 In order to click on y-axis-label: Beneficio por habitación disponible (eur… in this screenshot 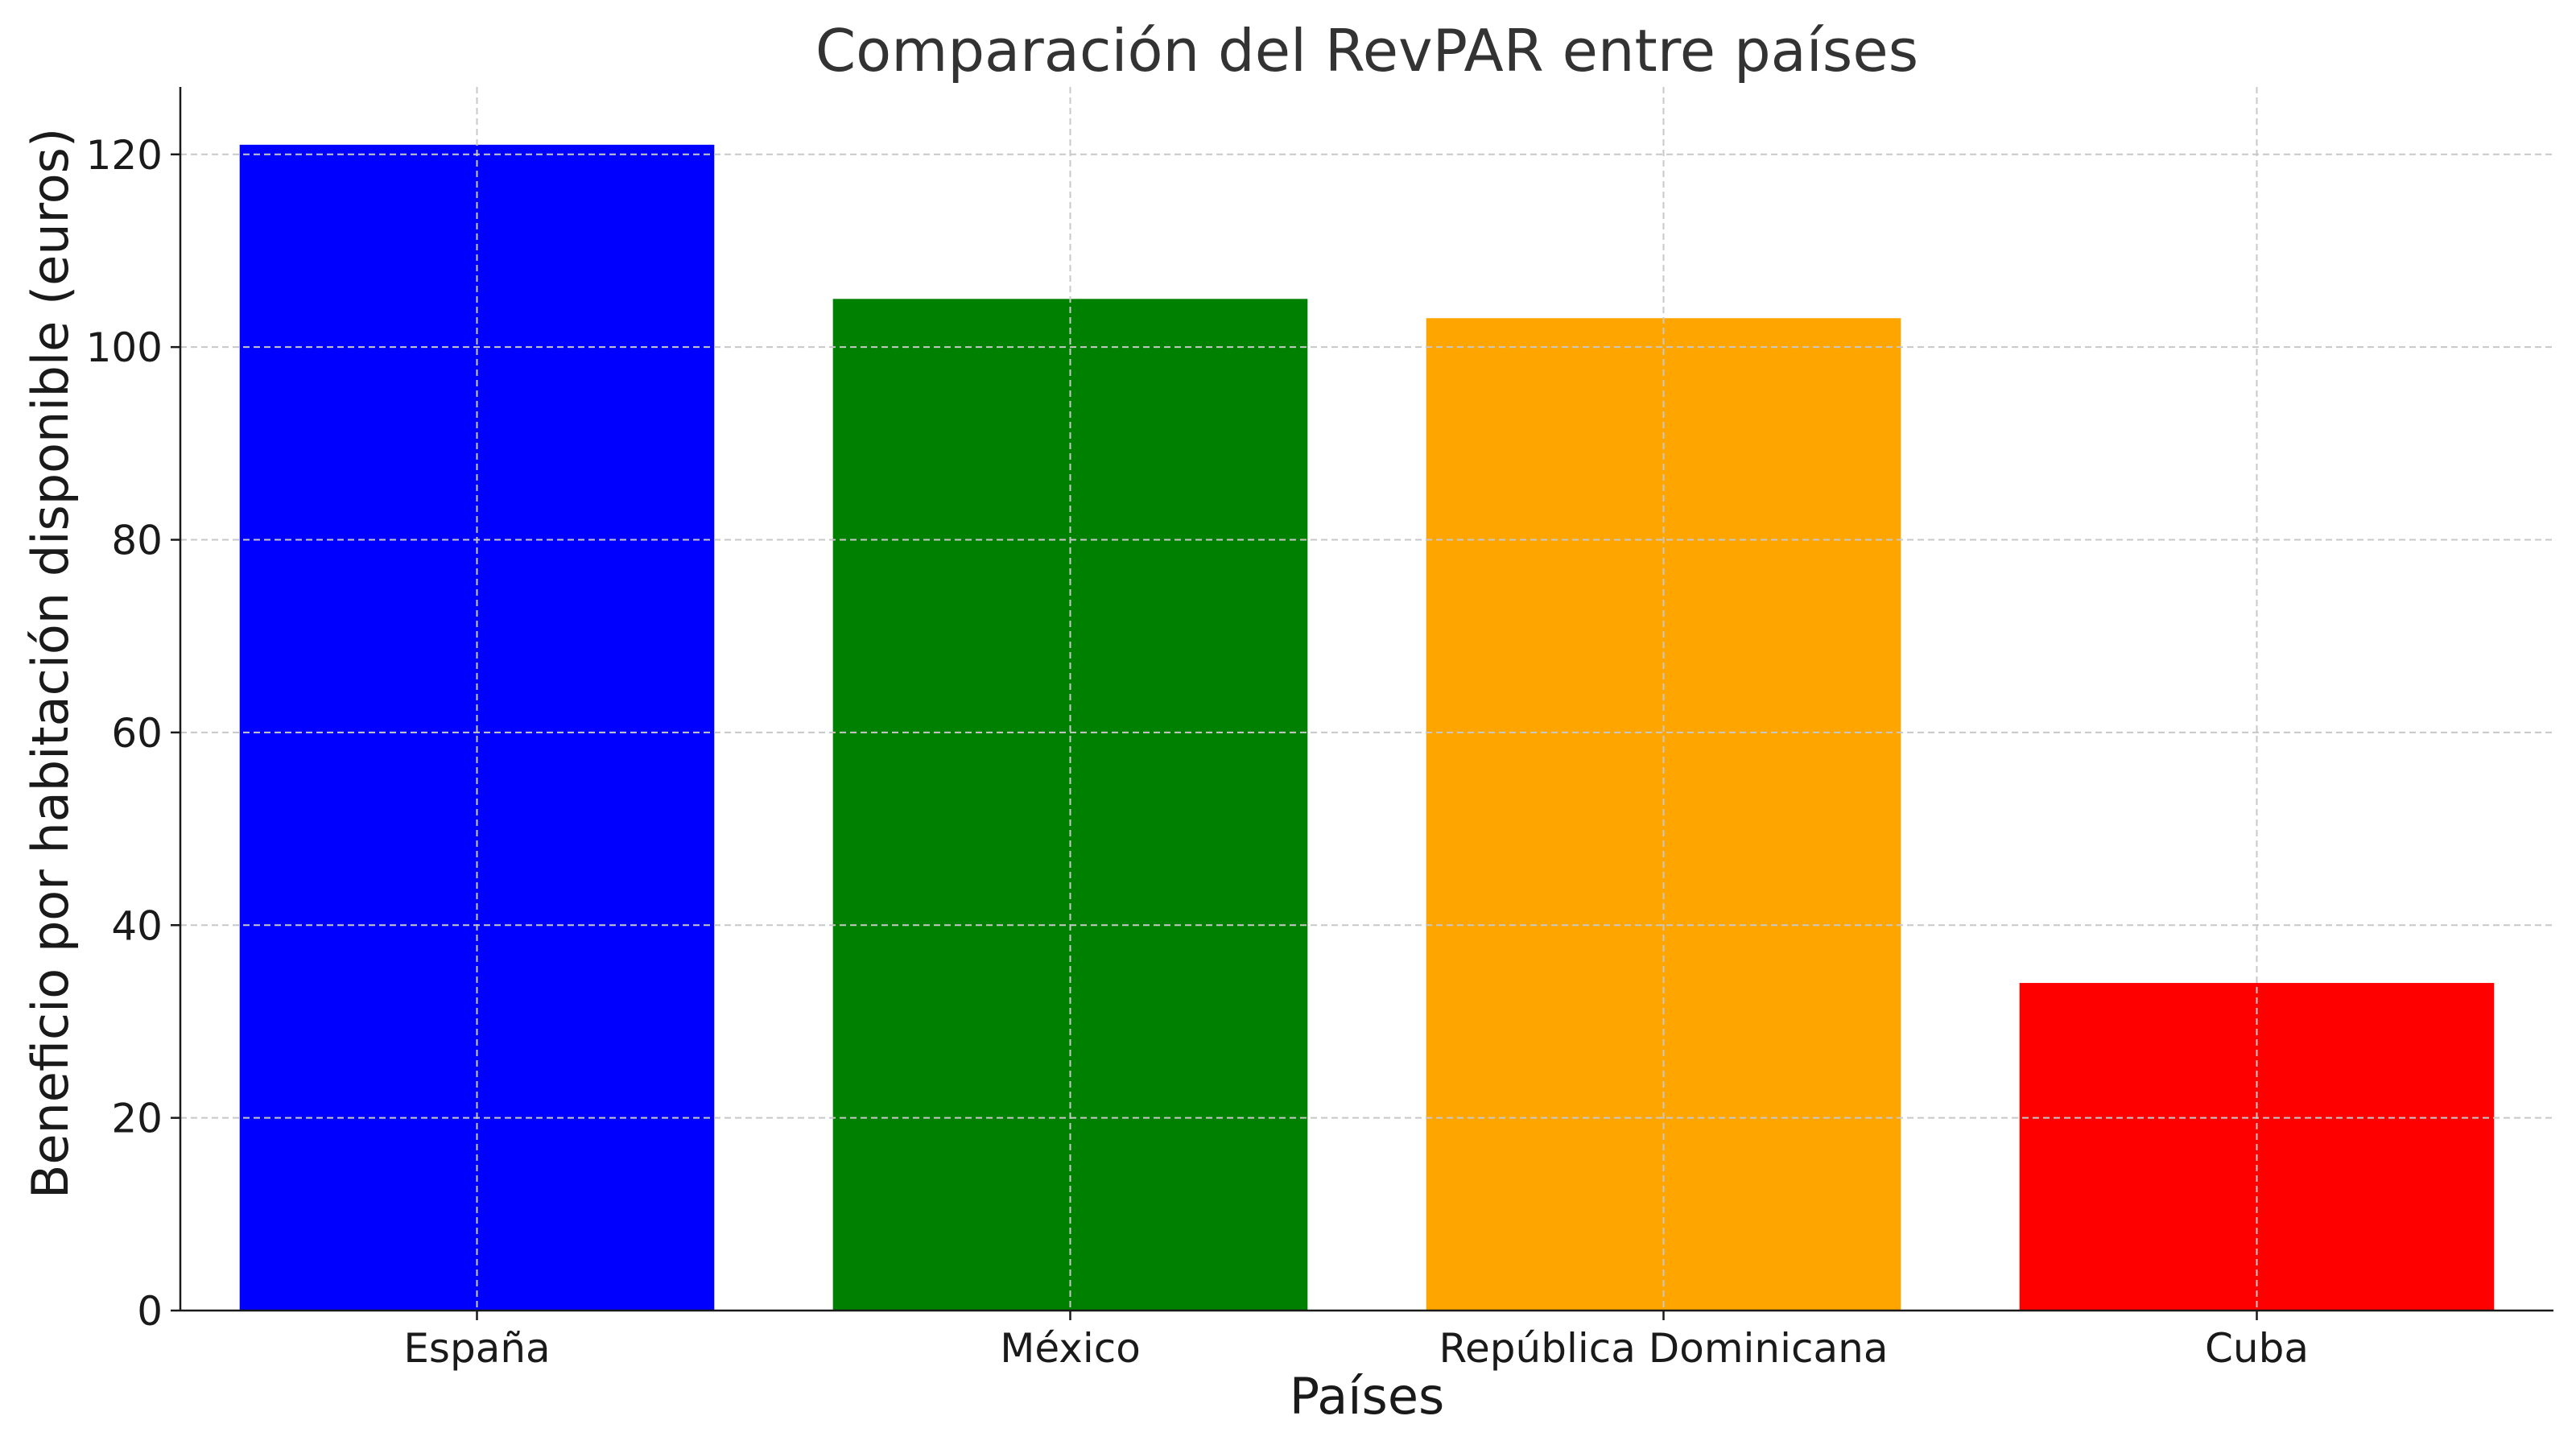, I will do `click(50, 663)`.